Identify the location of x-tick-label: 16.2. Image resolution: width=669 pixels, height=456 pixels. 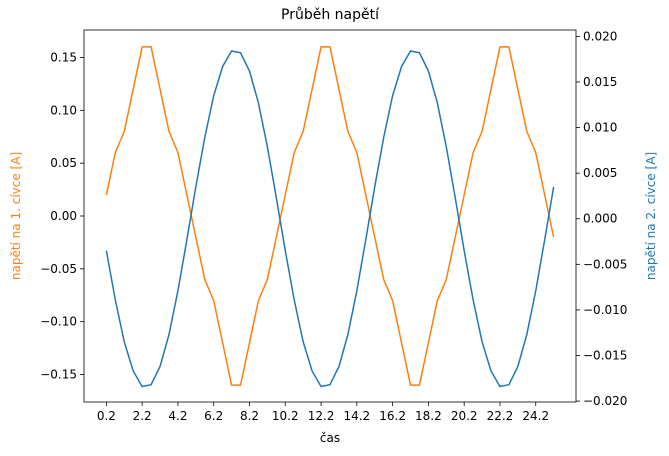
(392, 416).